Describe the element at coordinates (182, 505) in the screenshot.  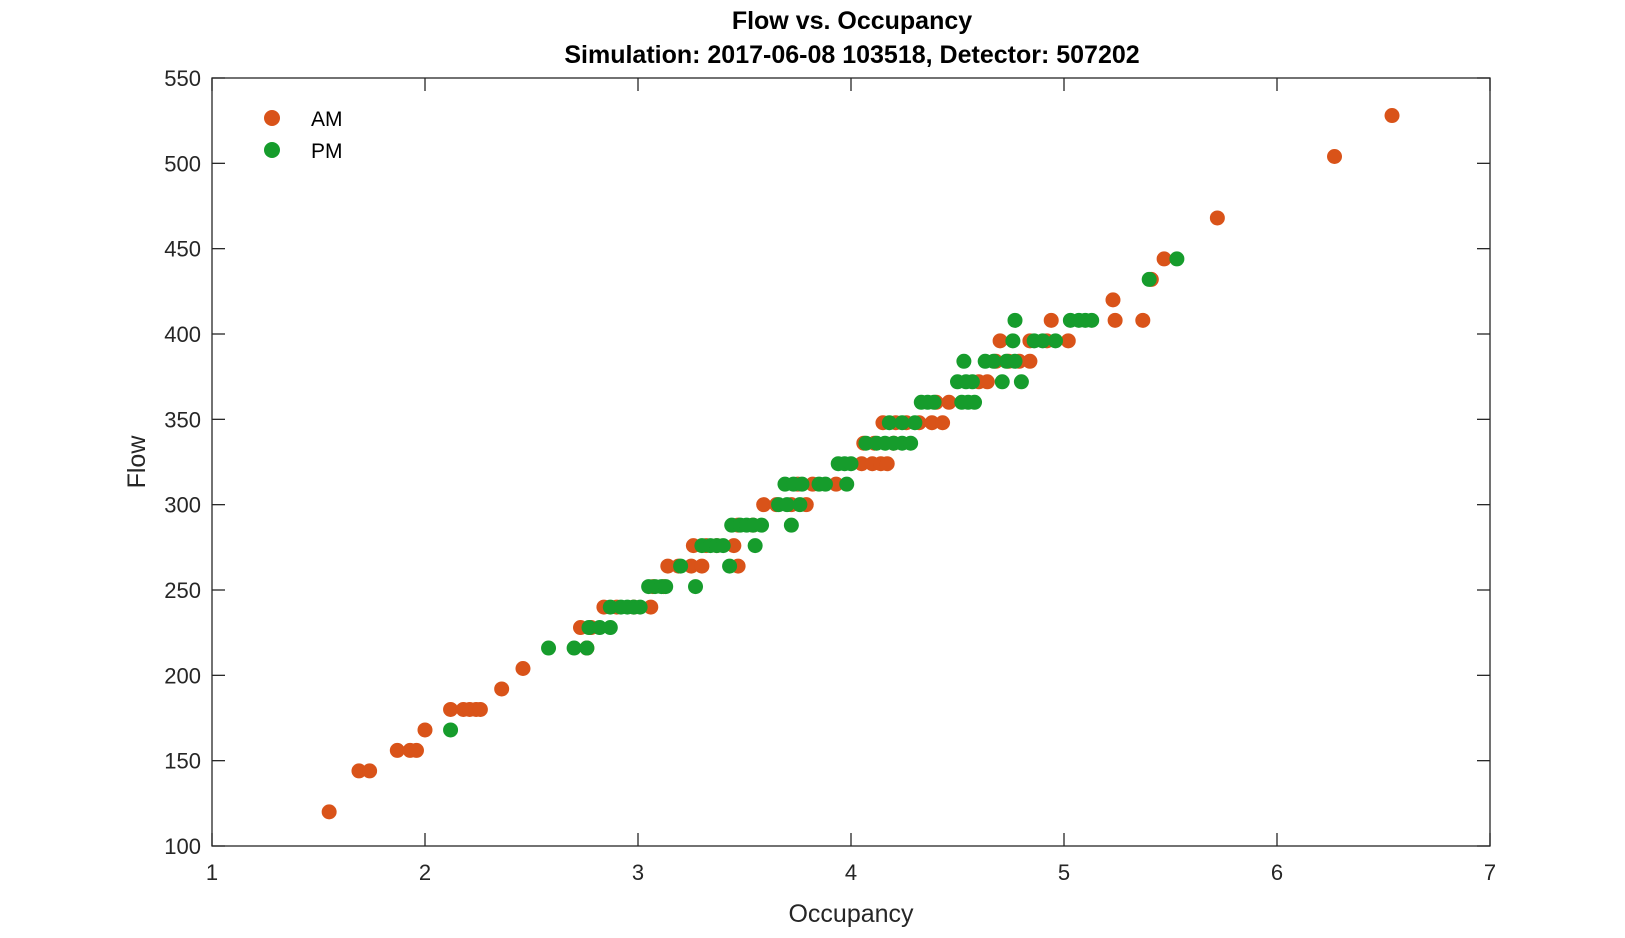
I see `y-tick-label: 300` at that location.